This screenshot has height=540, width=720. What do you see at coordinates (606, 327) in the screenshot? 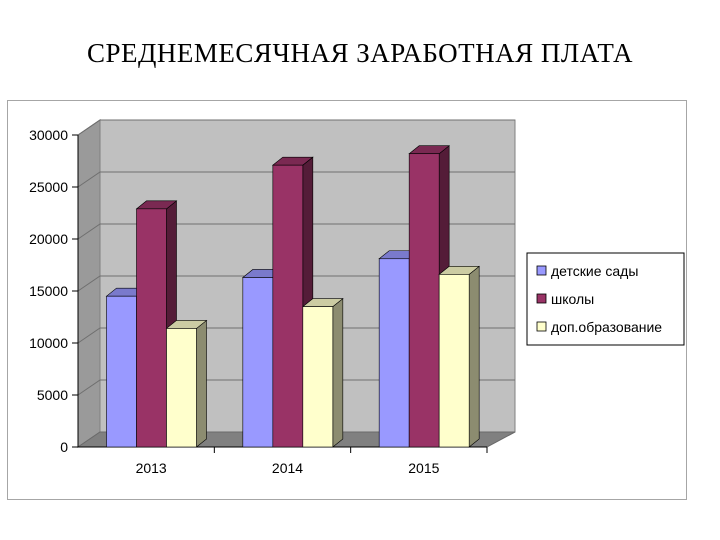
I see `legend-label: доп.образование` at bounding box center [606, 327].